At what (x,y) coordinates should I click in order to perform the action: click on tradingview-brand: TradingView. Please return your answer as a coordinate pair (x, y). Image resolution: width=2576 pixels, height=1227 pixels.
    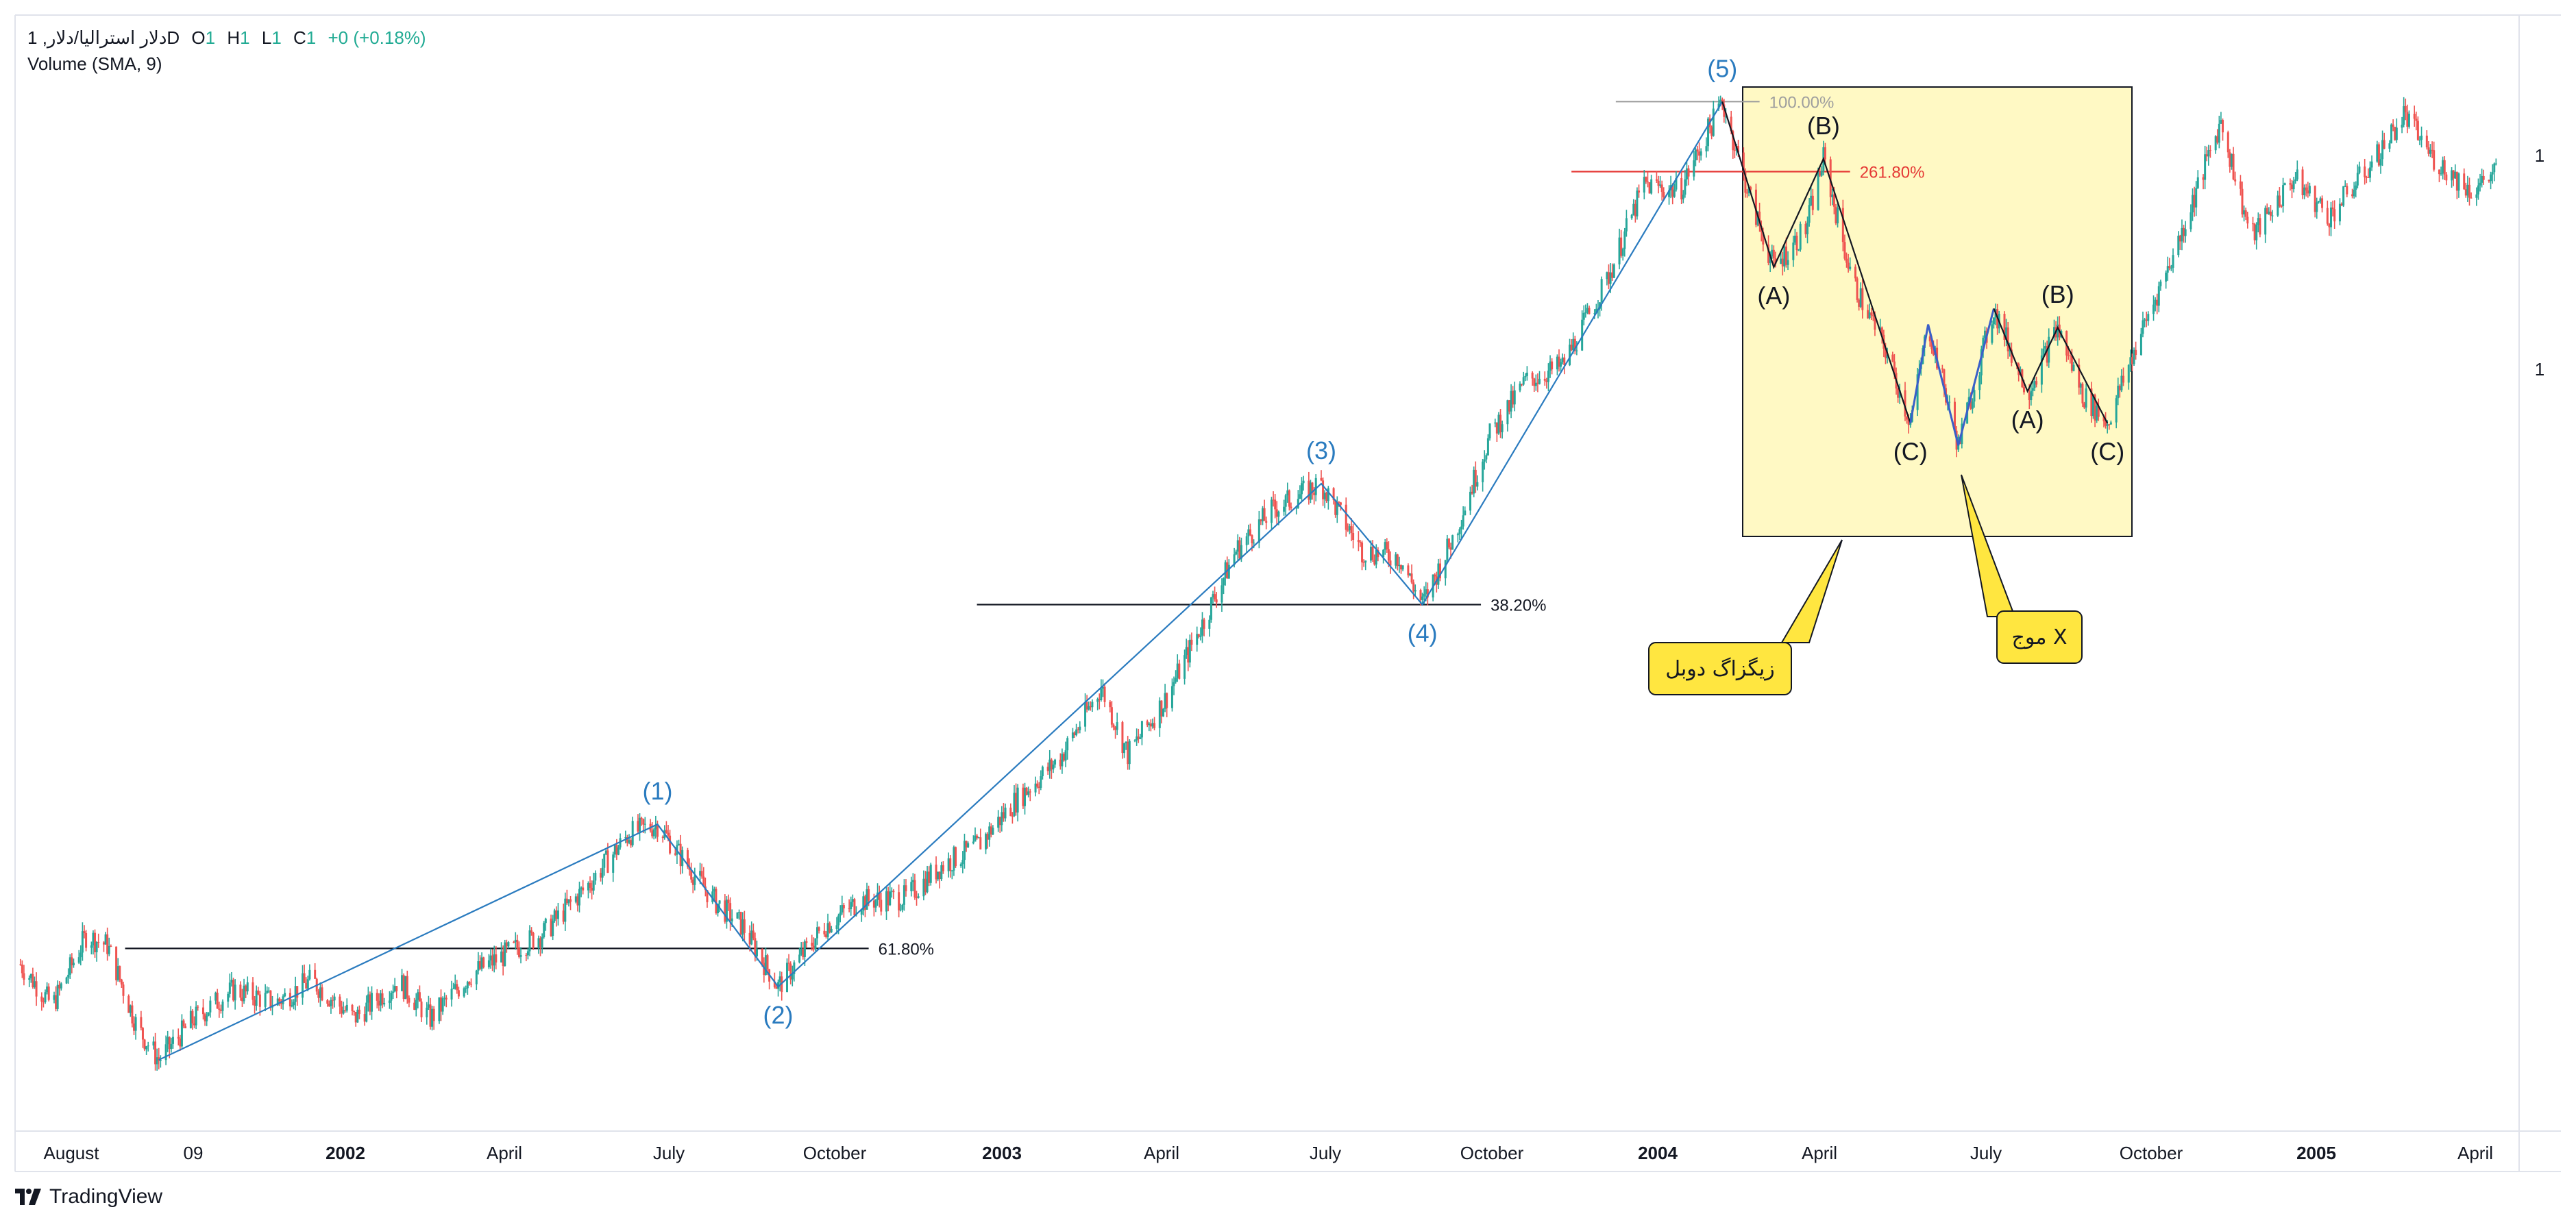
    Looking at the image, I should click on (89, 1197).